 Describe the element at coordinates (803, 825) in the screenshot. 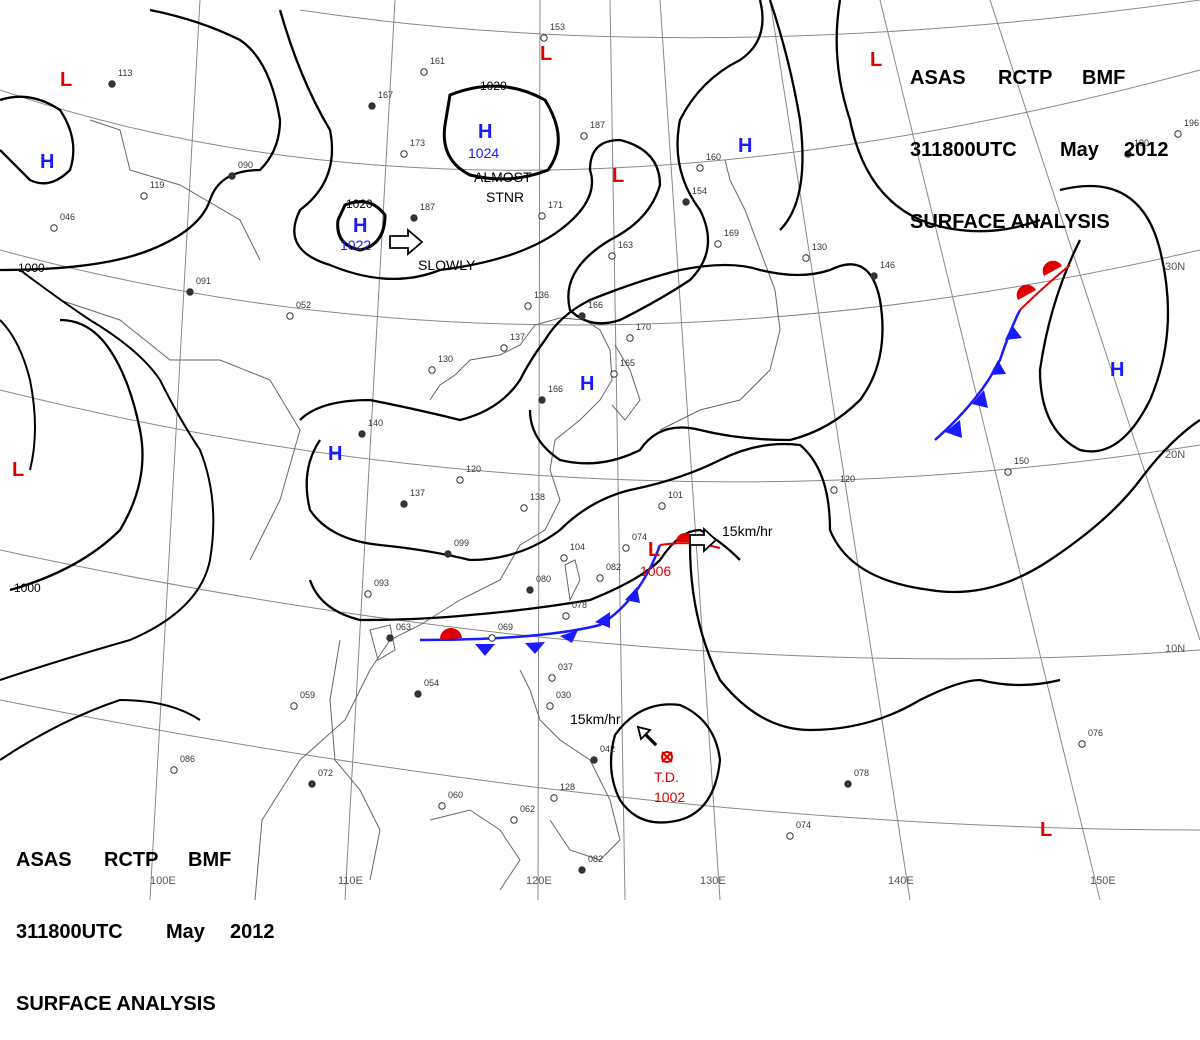

I see `station-pressure-value: 074` at that location.